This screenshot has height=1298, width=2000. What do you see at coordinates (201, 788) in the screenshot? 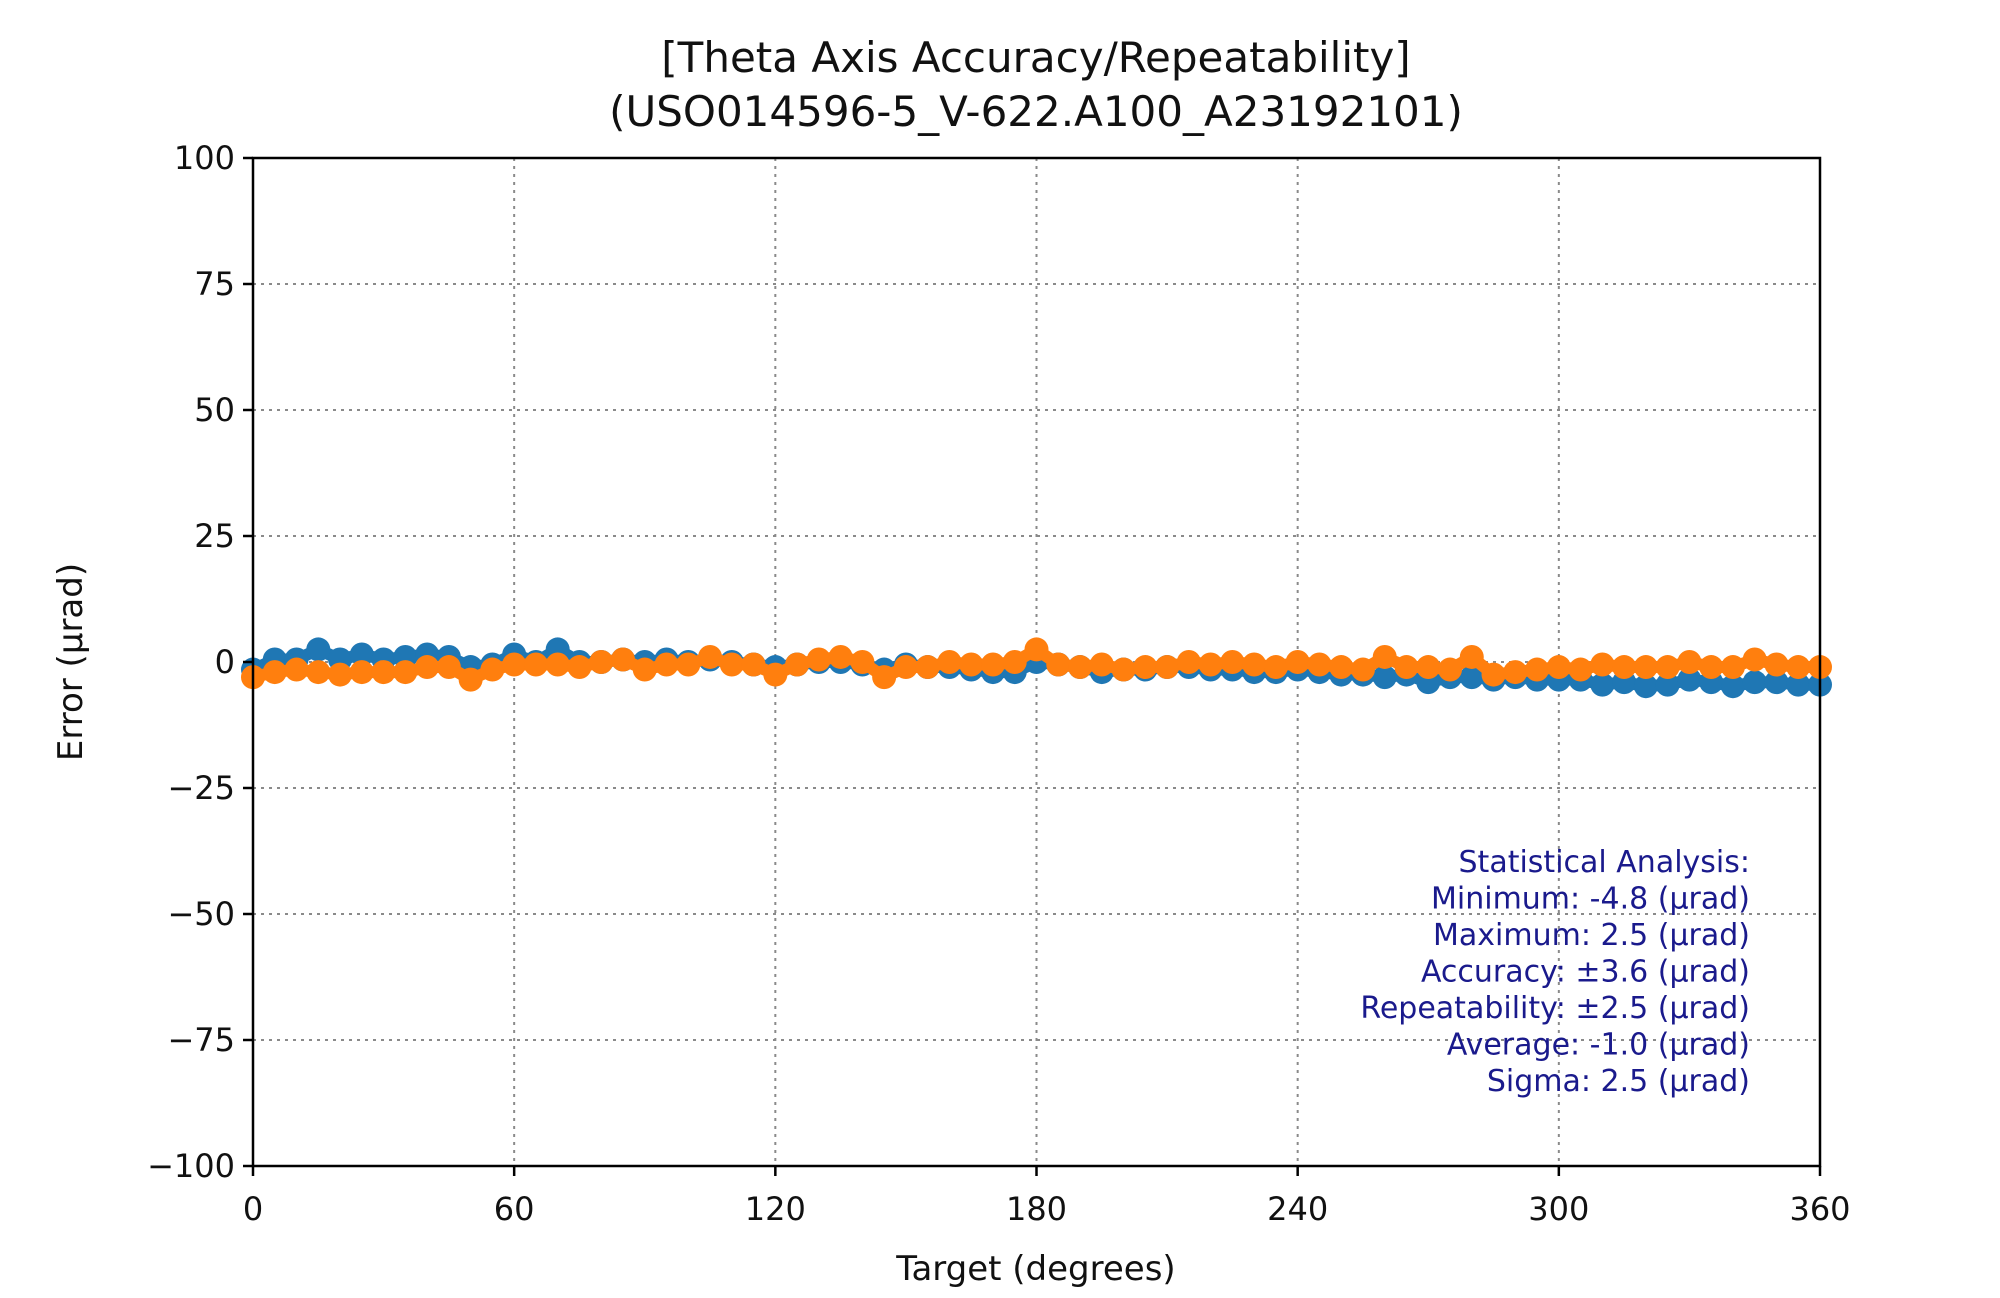
I see `y-tick-label: −25` at bounding box center [201, 788].